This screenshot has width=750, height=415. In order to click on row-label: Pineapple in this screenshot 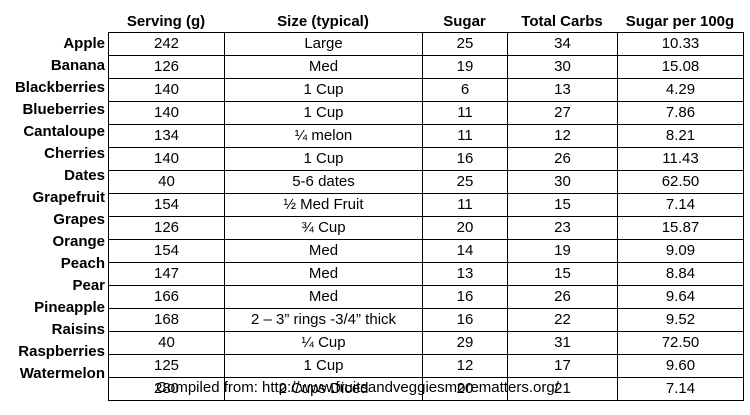, I will do `click(69, 307)`.